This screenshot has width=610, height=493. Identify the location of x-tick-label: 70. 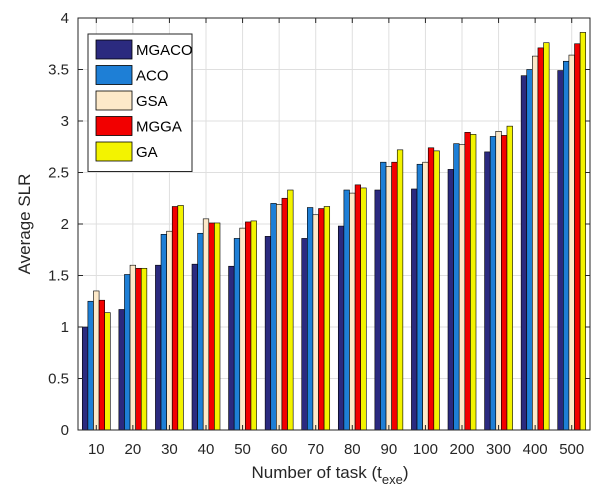
(315, 449).